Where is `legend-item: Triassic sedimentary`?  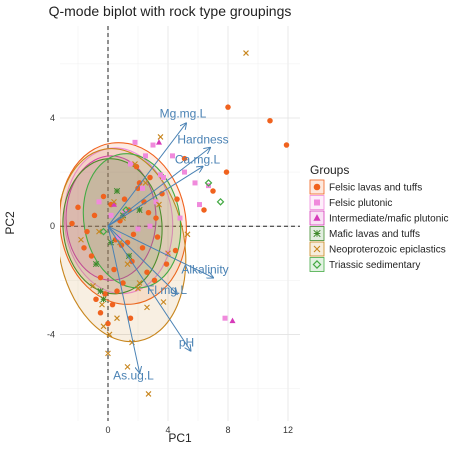
legend-item: Triassic sedimentary is located at coordinates (364, 264).